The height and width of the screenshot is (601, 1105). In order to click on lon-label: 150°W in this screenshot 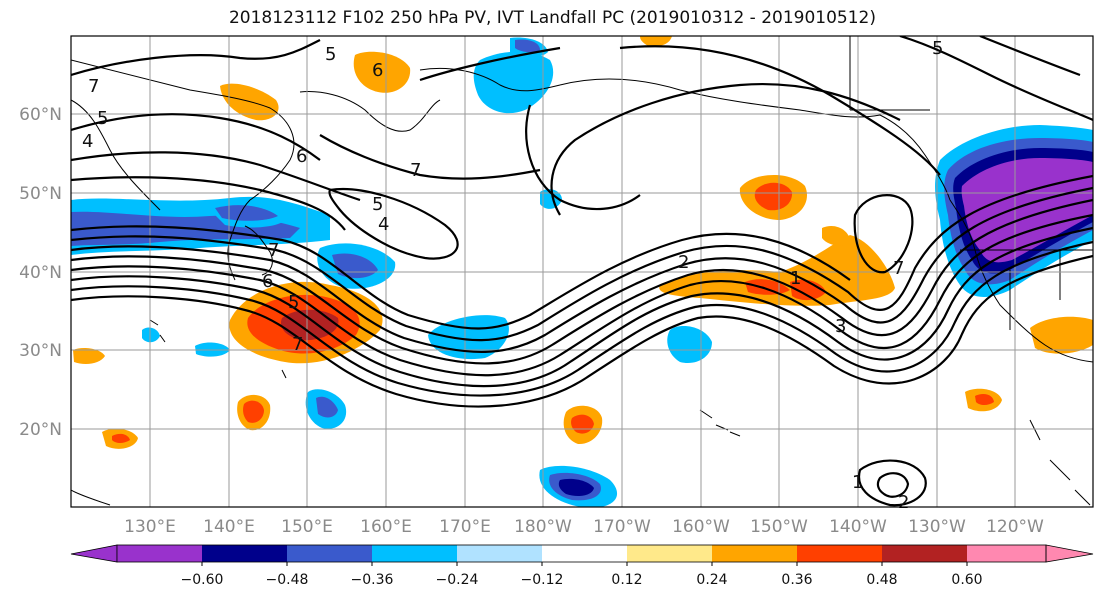, I will do `click(779, 527)`.